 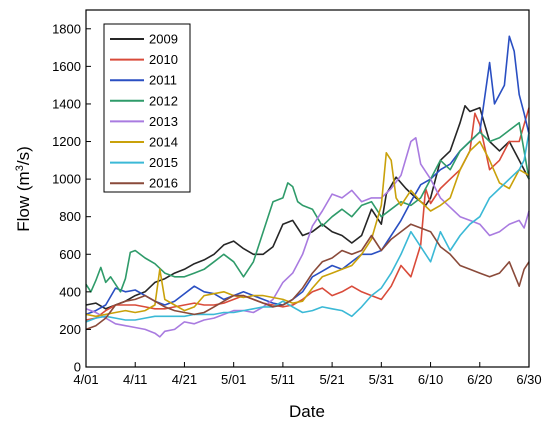 What do you see at coordinates (85, 379) in the screenshot?
I see `x-tick-label: 4/01` at bounding box center [85, 379].